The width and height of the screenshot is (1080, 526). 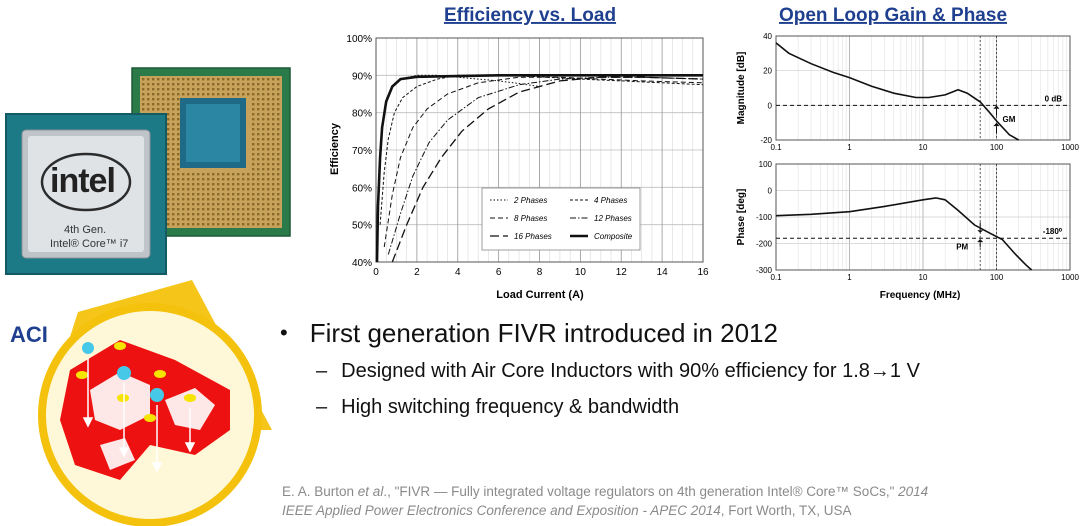 What do you see at coordinates (458, 146) in the screenshot?
I see `series-2-phases` at bounding box center [458, 146].